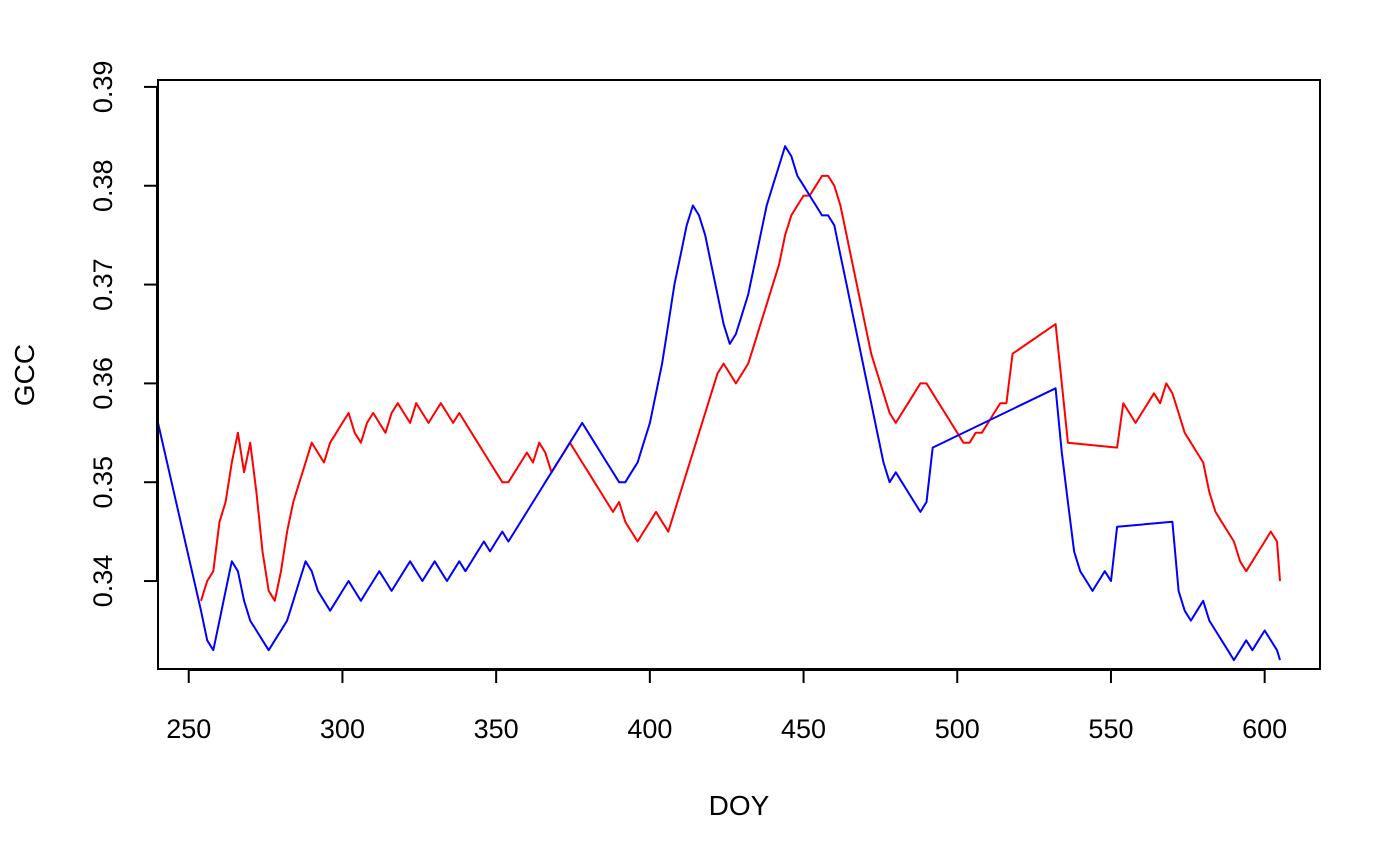  What do you see at coordinates (103, 383) in the screenshot?
I see `y-tick-label: 0.36` at bounding box center [103, 383].